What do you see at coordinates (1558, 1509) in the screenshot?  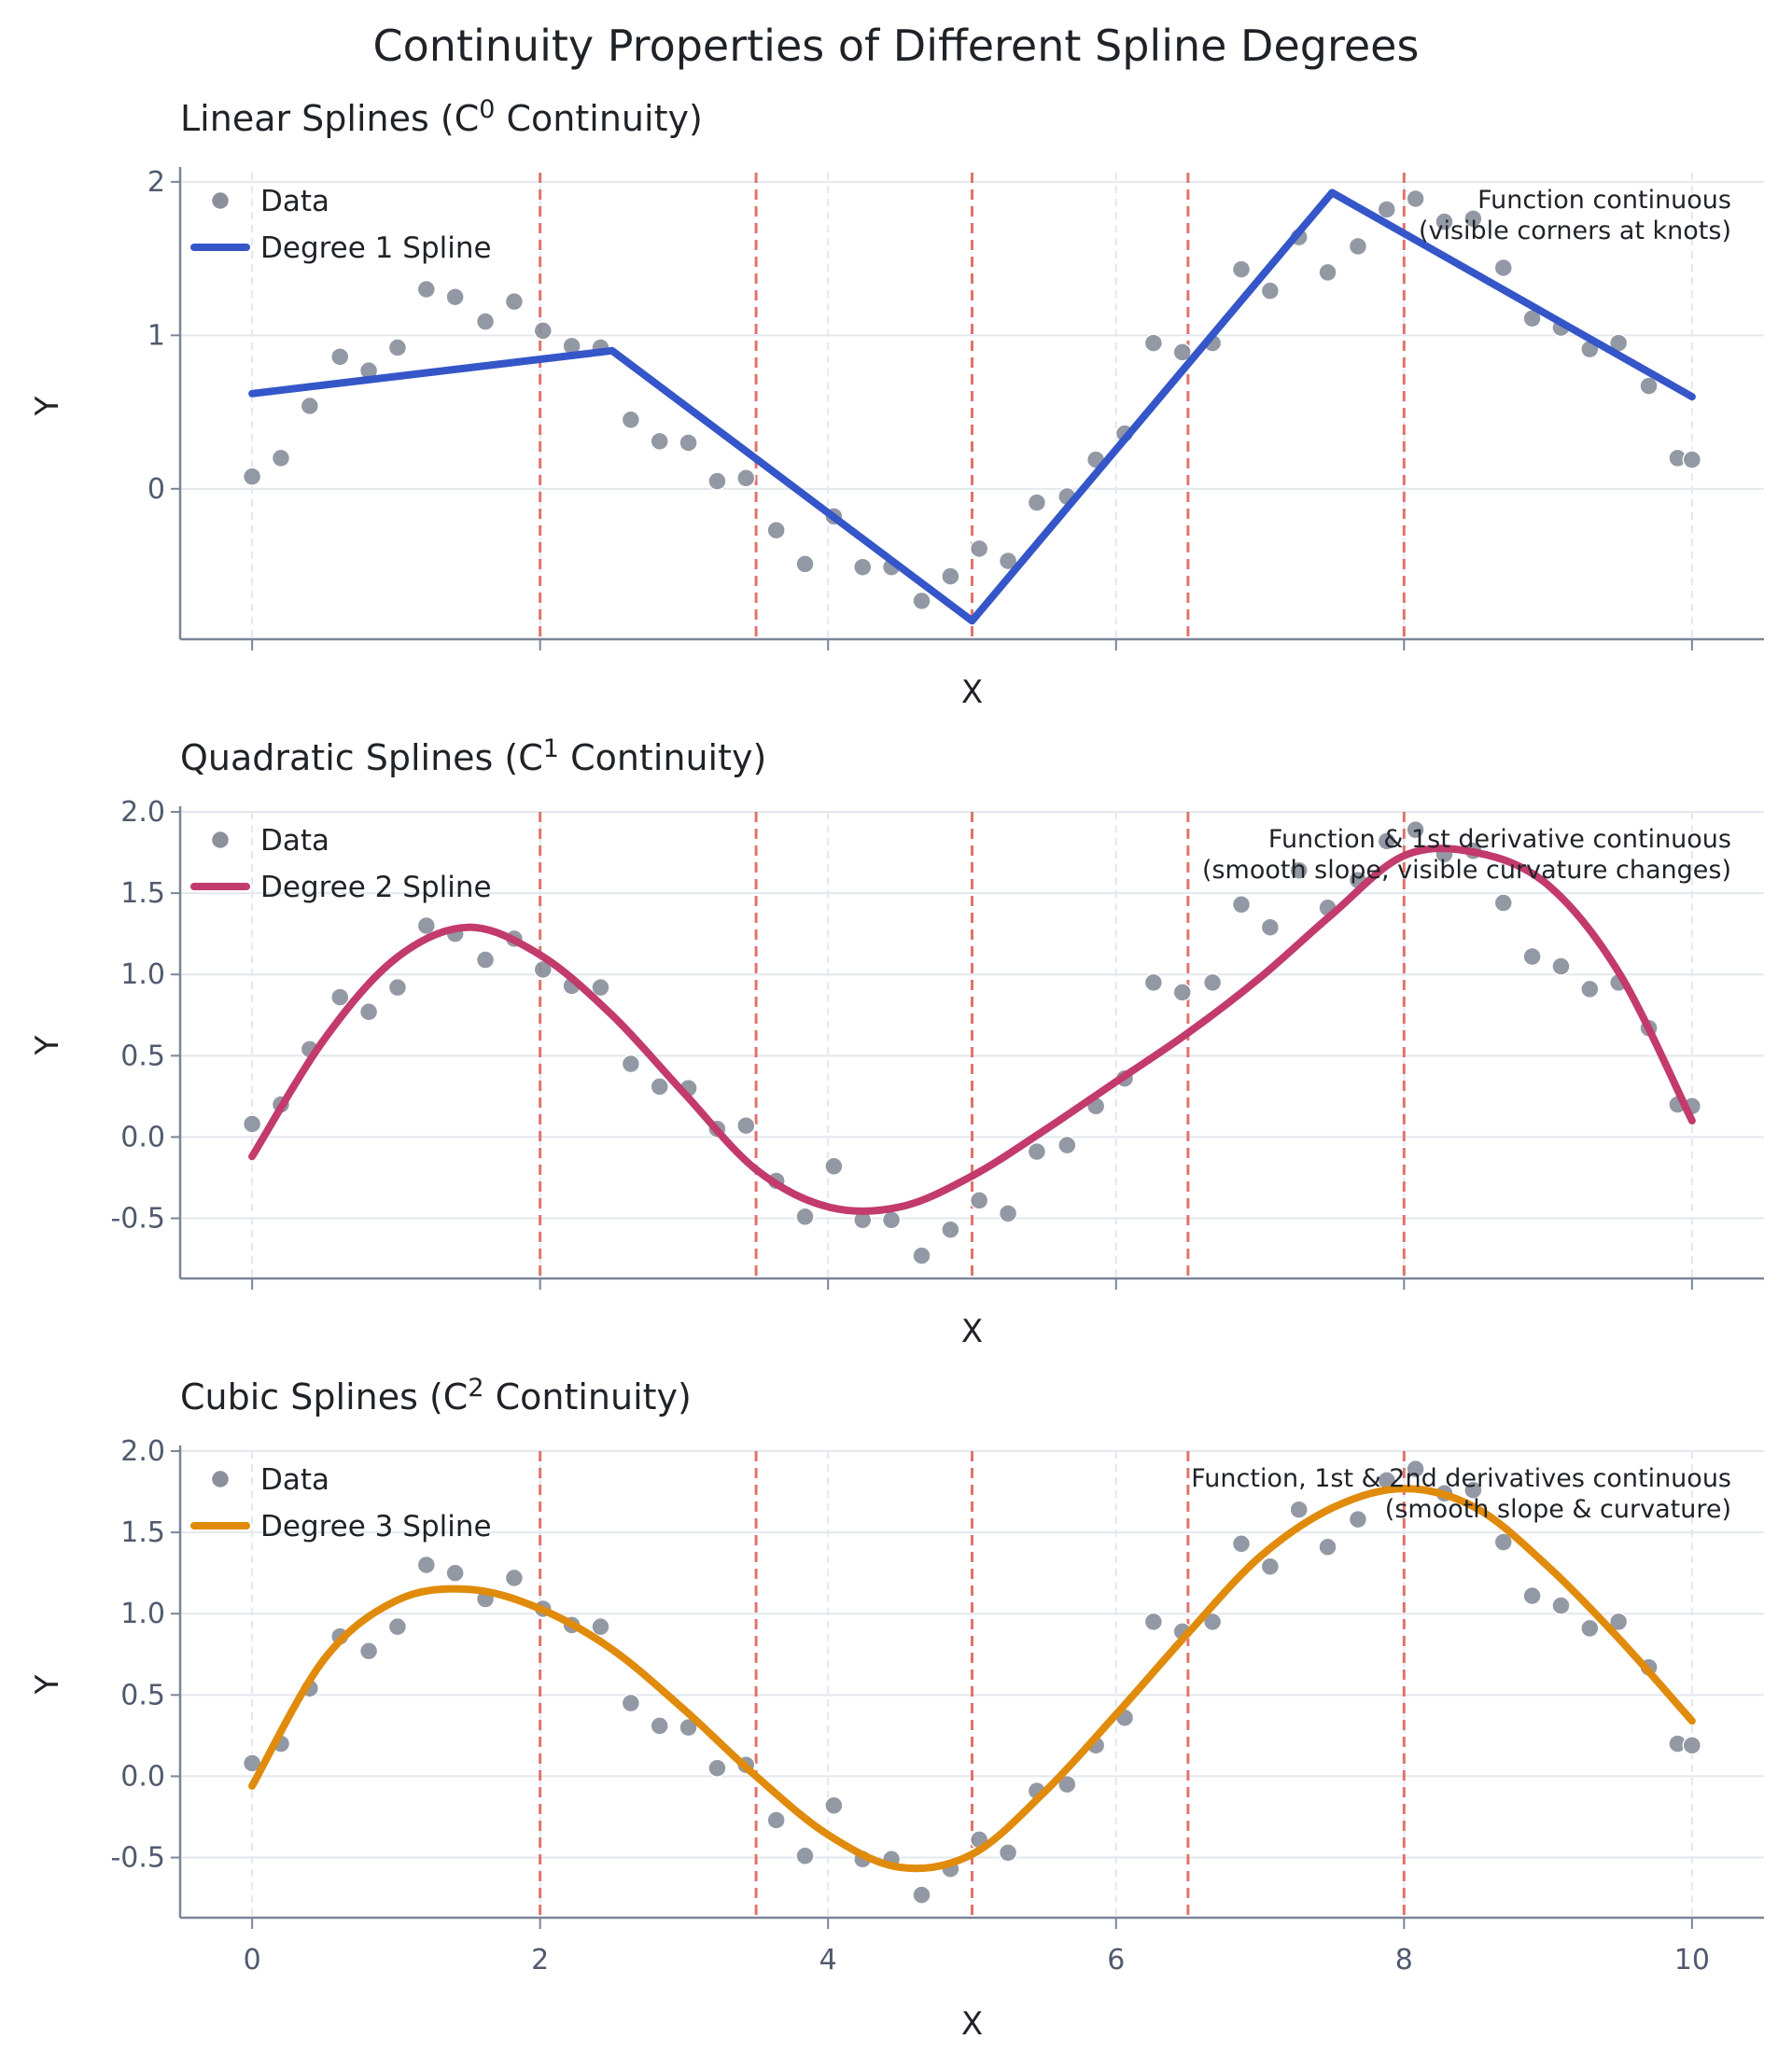 I see `annotation-line: (smooth slope & curvature)` at bounding box center [1558, 1509].